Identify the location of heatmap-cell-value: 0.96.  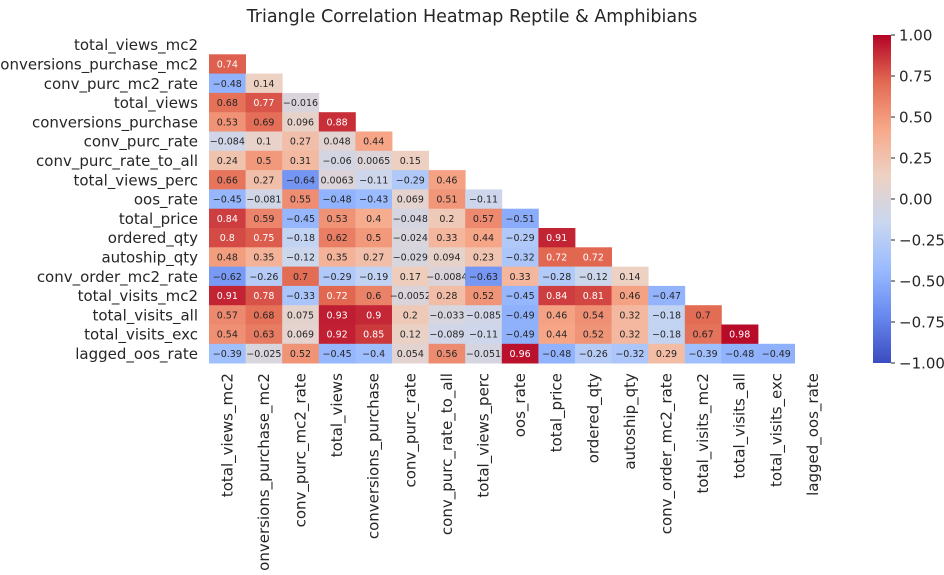
(520, 354).